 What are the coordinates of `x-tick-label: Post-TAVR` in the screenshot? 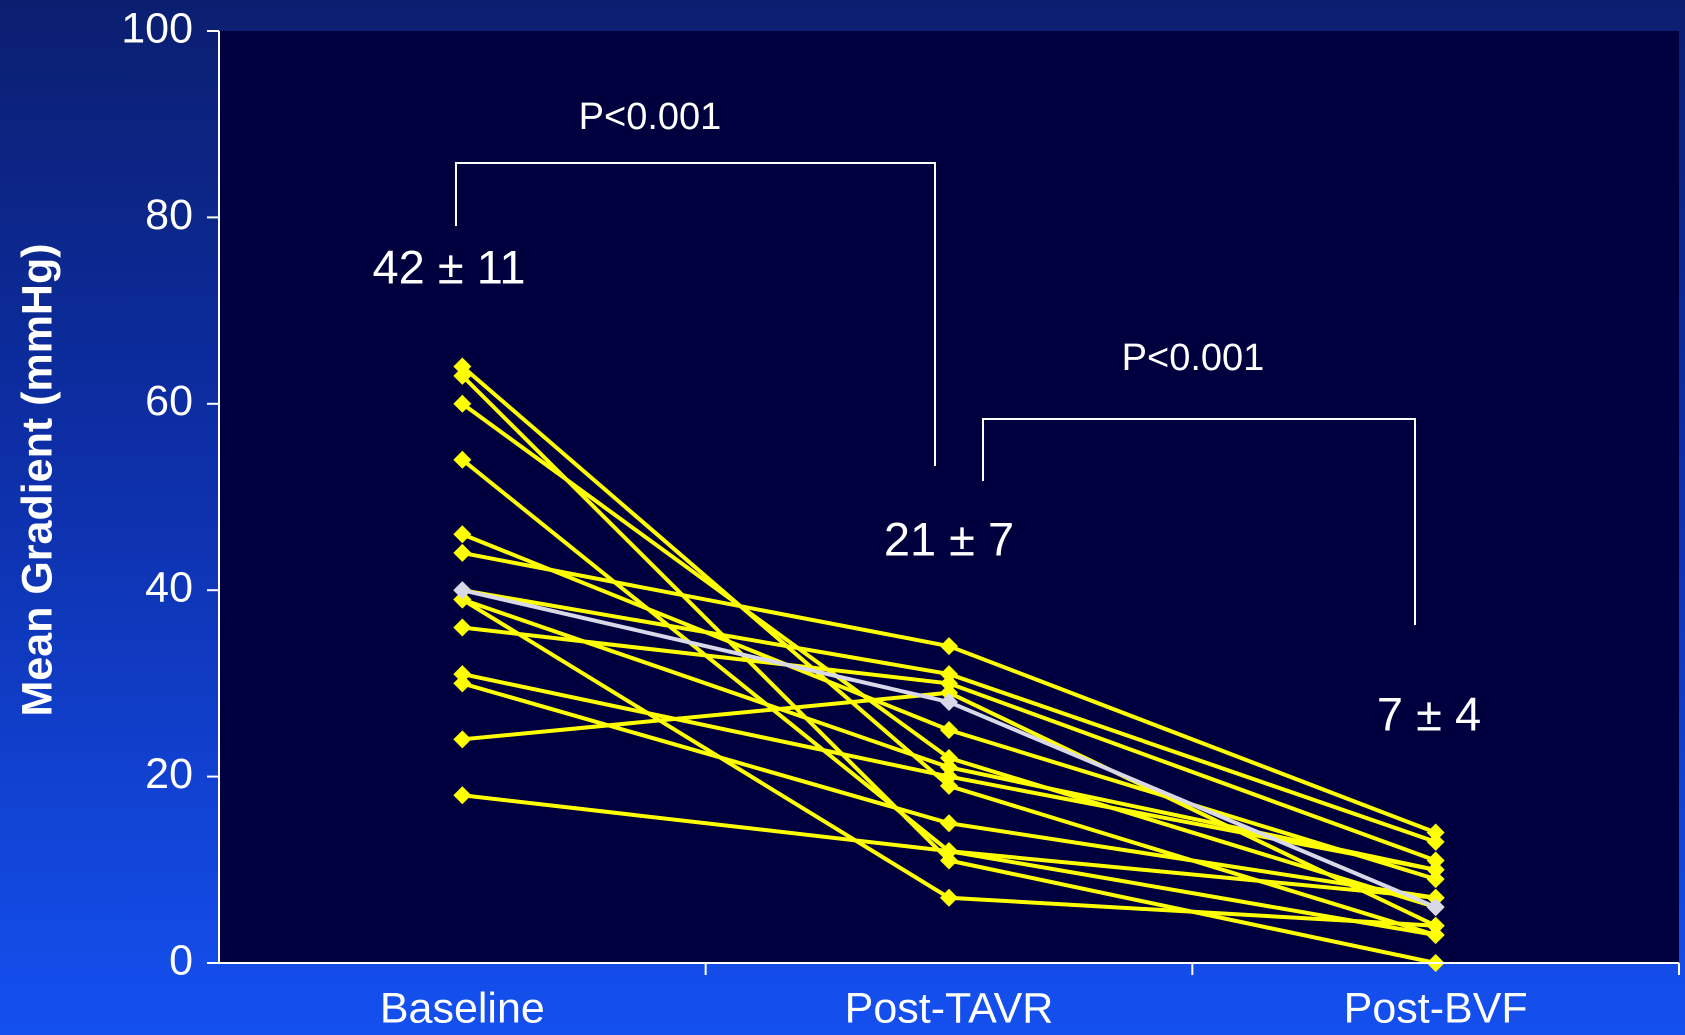 It's located at (949, 1008).